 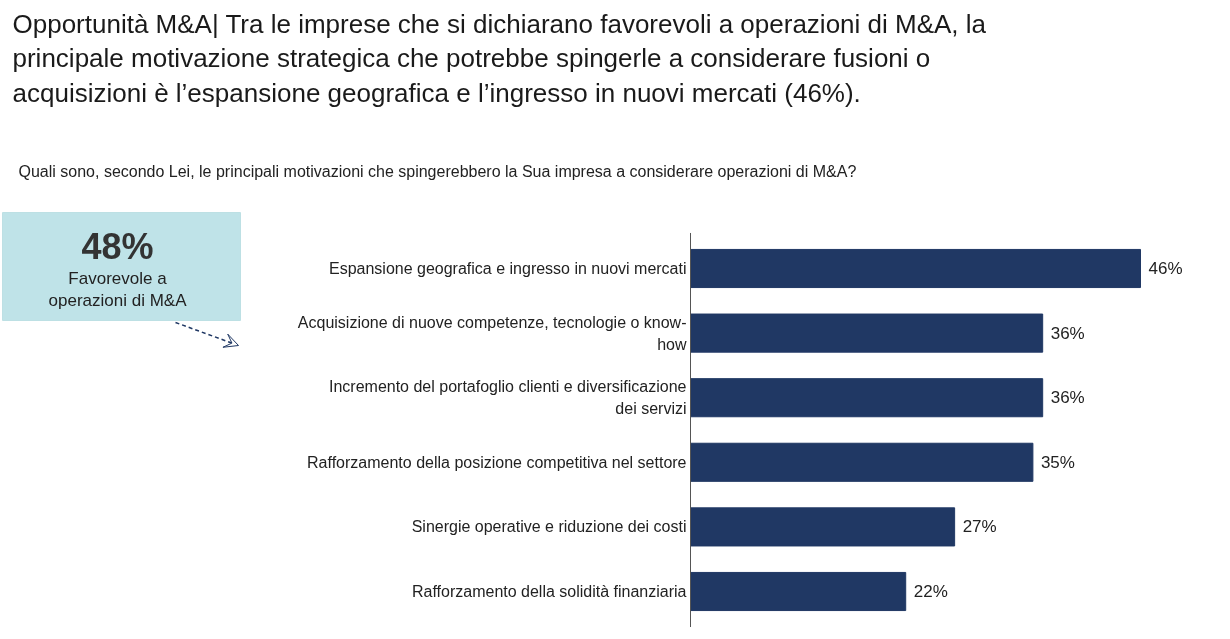 I want to click on chart-title: Opportunità M&A| Tra le imprese che si dichiarano favorevoli a operazioni di M&A, la principale motivazione strategica che potrebbe spingerle a considerare fusioni o acquisizioni è l’espansione geografica e l’ingresso in nuovi mercati (46%)., so click(x=499, y=58).